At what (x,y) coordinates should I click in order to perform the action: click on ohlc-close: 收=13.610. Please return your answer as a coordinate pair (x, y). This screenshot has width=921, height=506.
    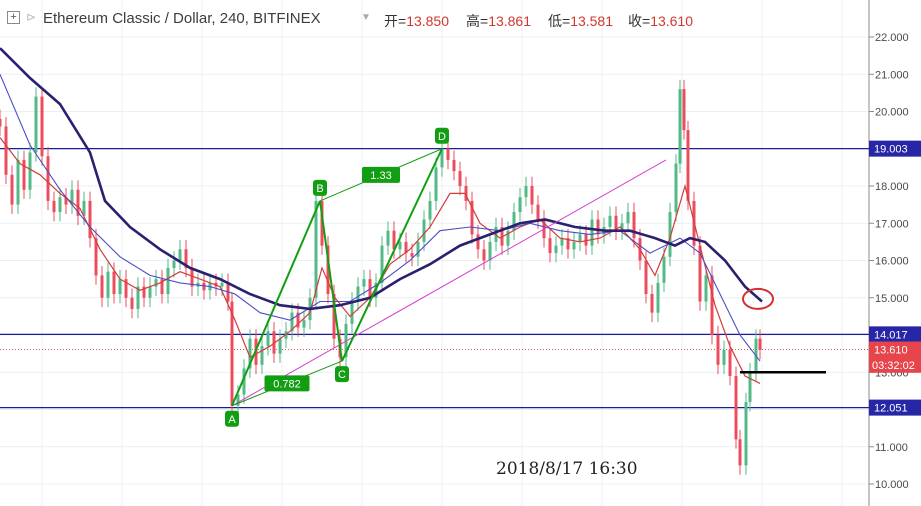
    Looking at the image, I should click on (660, 21).